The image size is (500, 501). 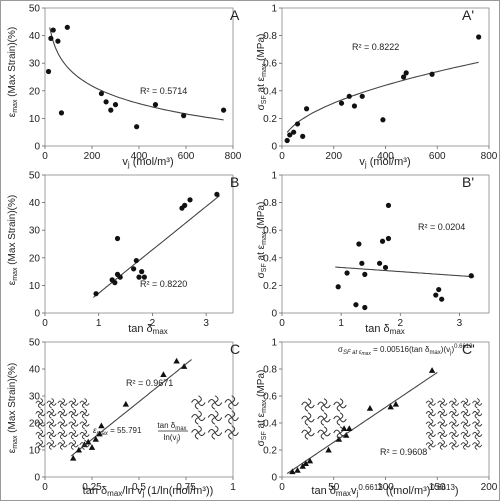 I want to click on y-label-b-prime: σSF at εmax (MPa), so click(x=262, y=240).